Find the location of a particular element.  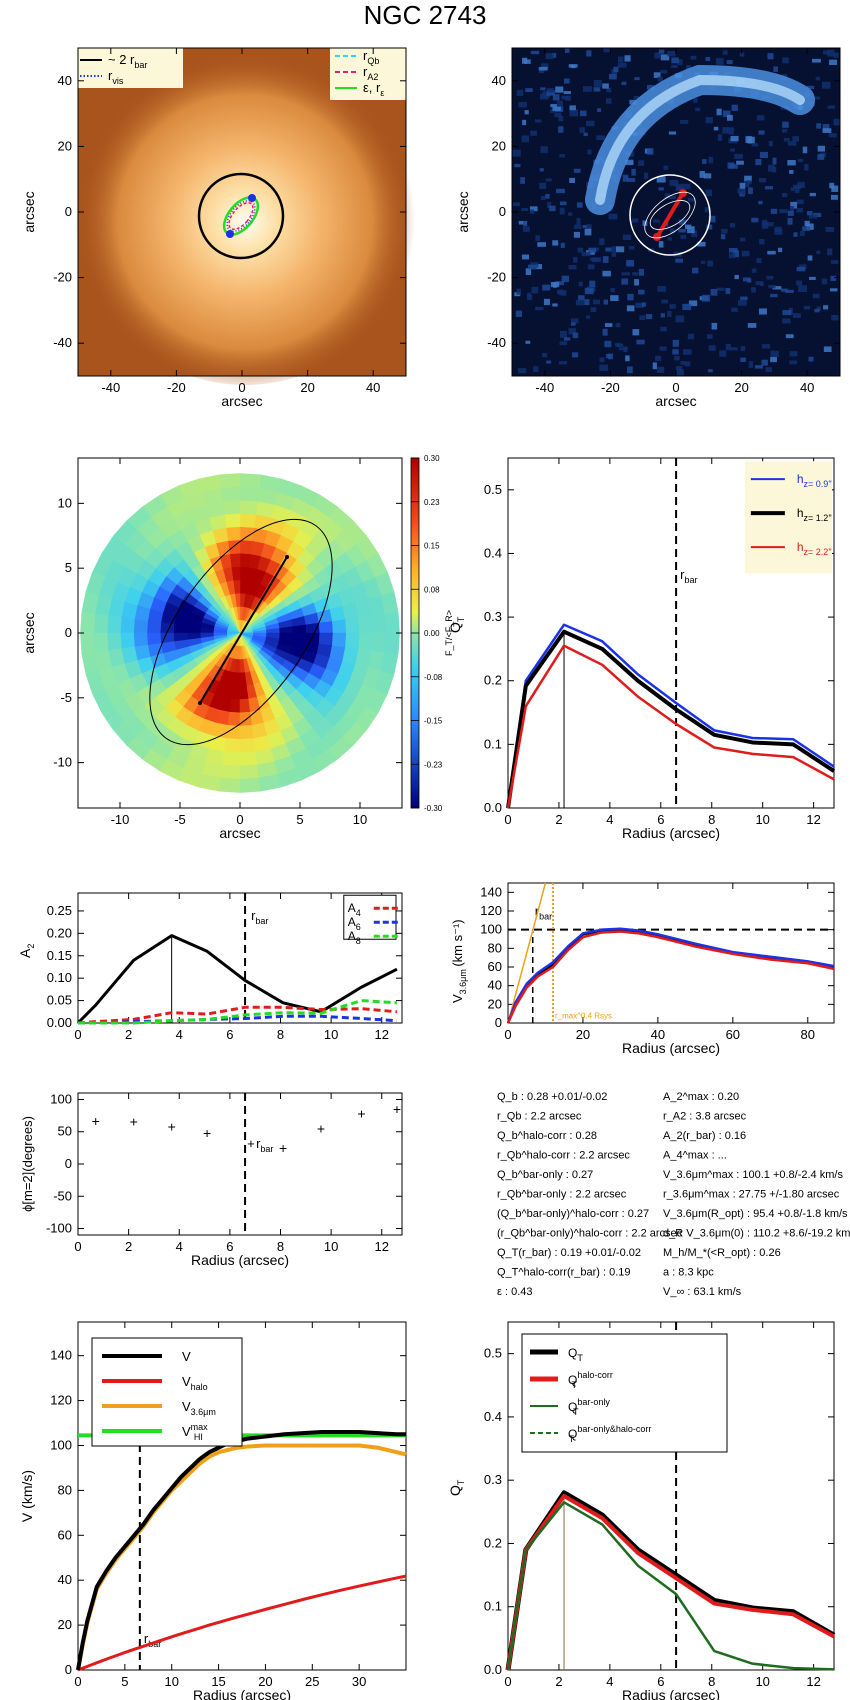

legend-label: A8 is located at coordinates (354, 937).